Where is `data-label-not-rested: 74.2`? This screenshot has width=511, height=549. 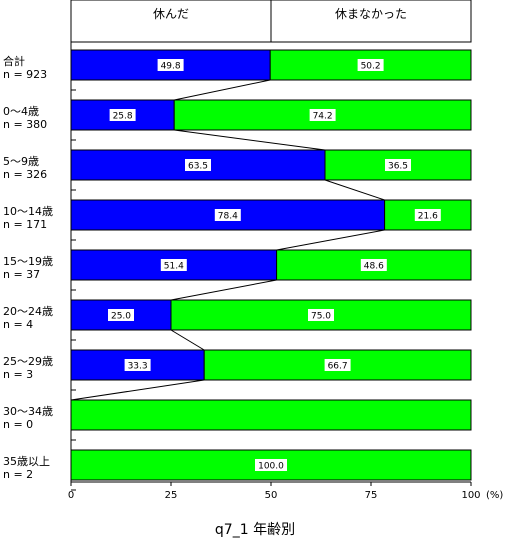
data-label-not-rested: 74.2 is located at coordinates (323, 117).